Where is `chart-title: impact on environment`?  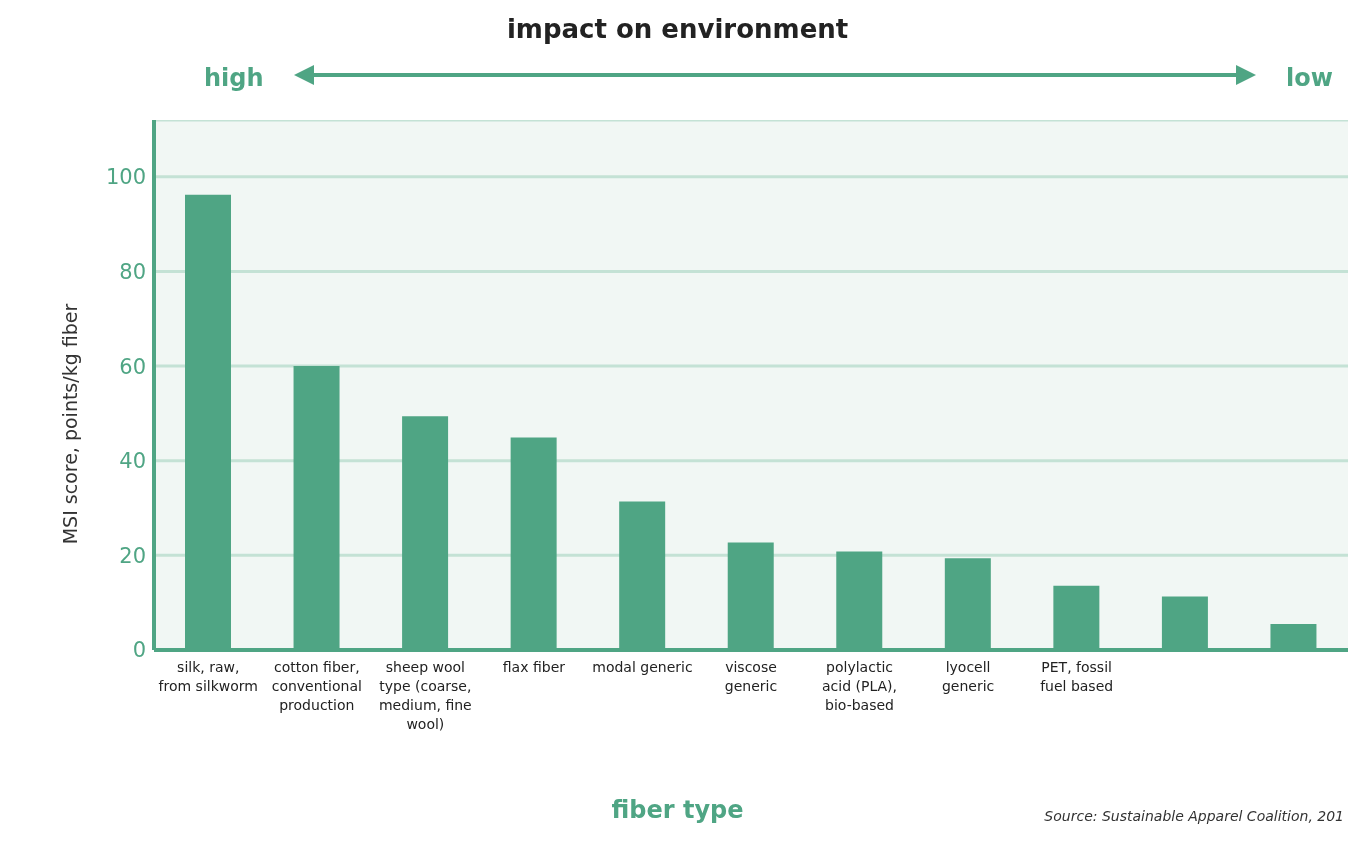 chart-title: impact on environment is located at coordinates (677, 29).